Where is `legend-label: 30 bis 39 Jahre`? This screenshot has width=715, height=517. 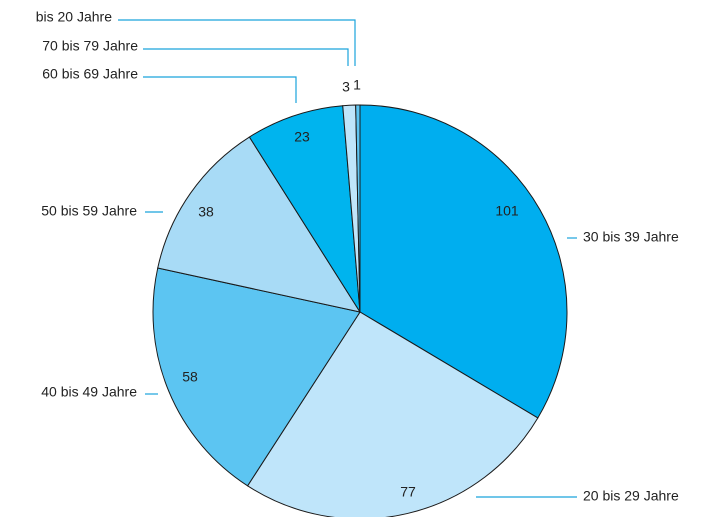
legend-label: 30 bis 39 Jahre is located at coordinates (631, 237).